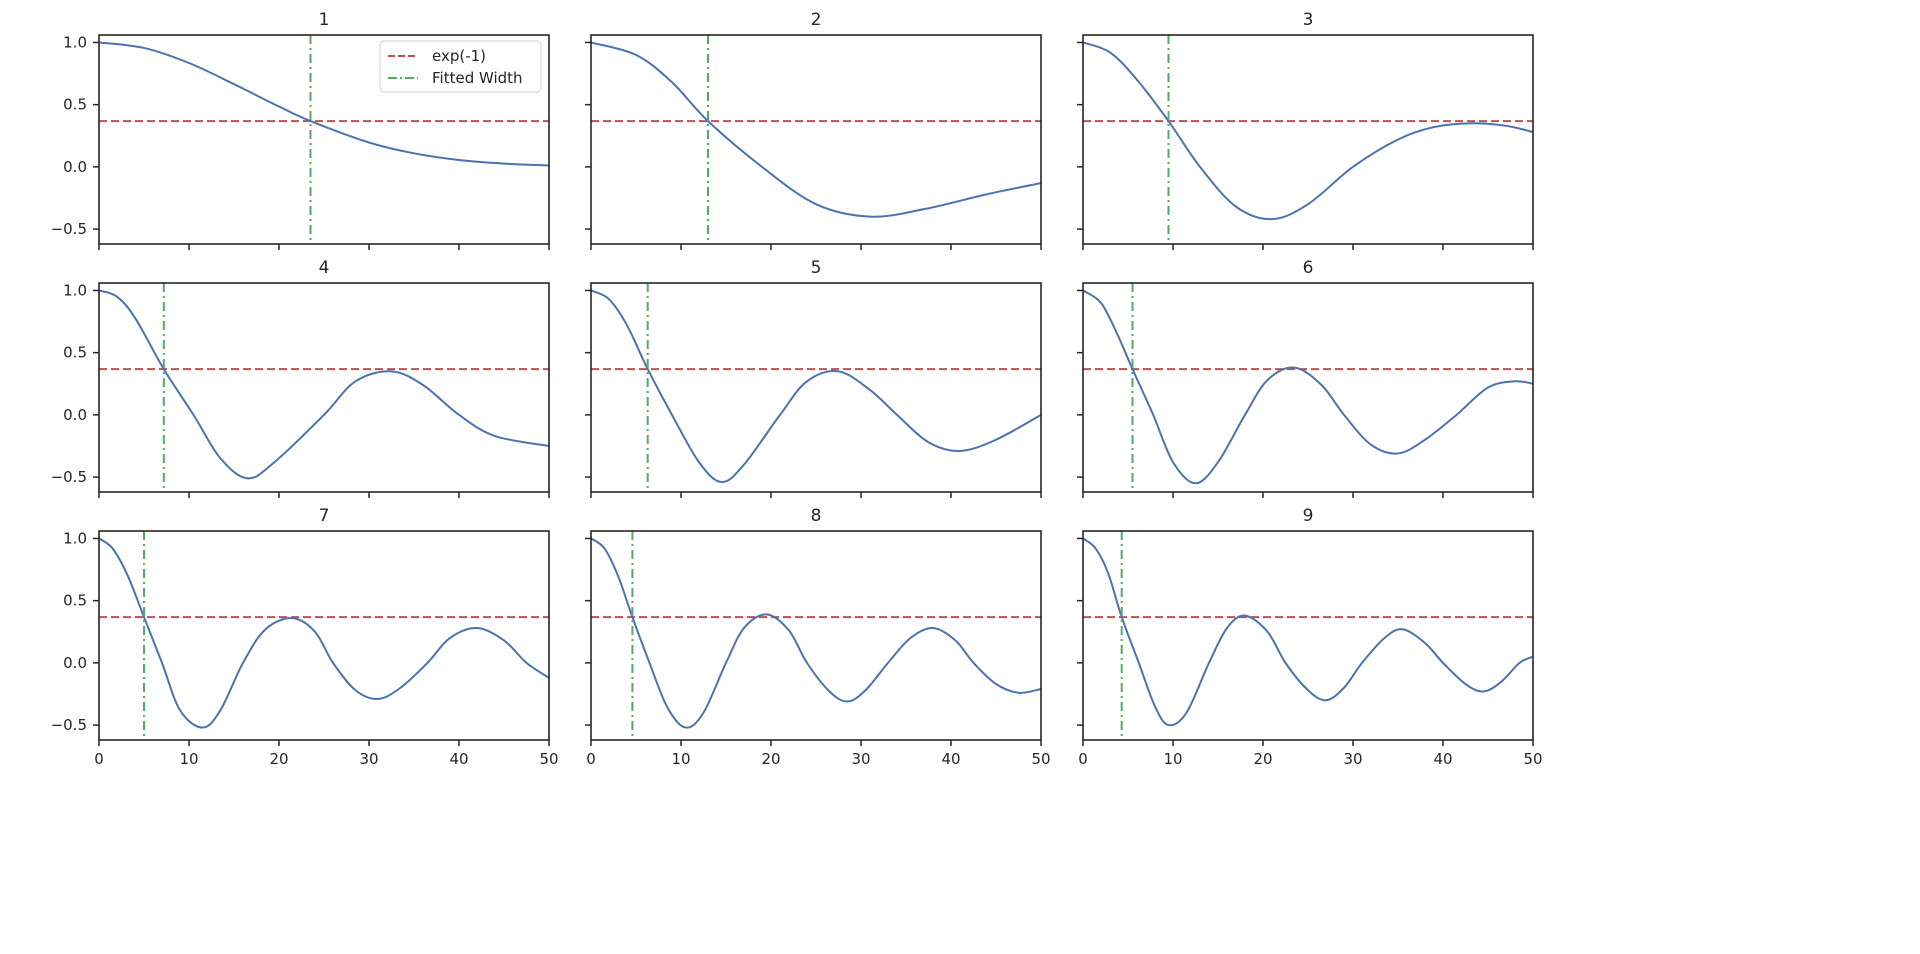 The image size is (1920, 954). What do you see at coordinates (459, 56) in the screenshot?
I see `legend-label: exp(-1)` at bounding box center [459, 56].